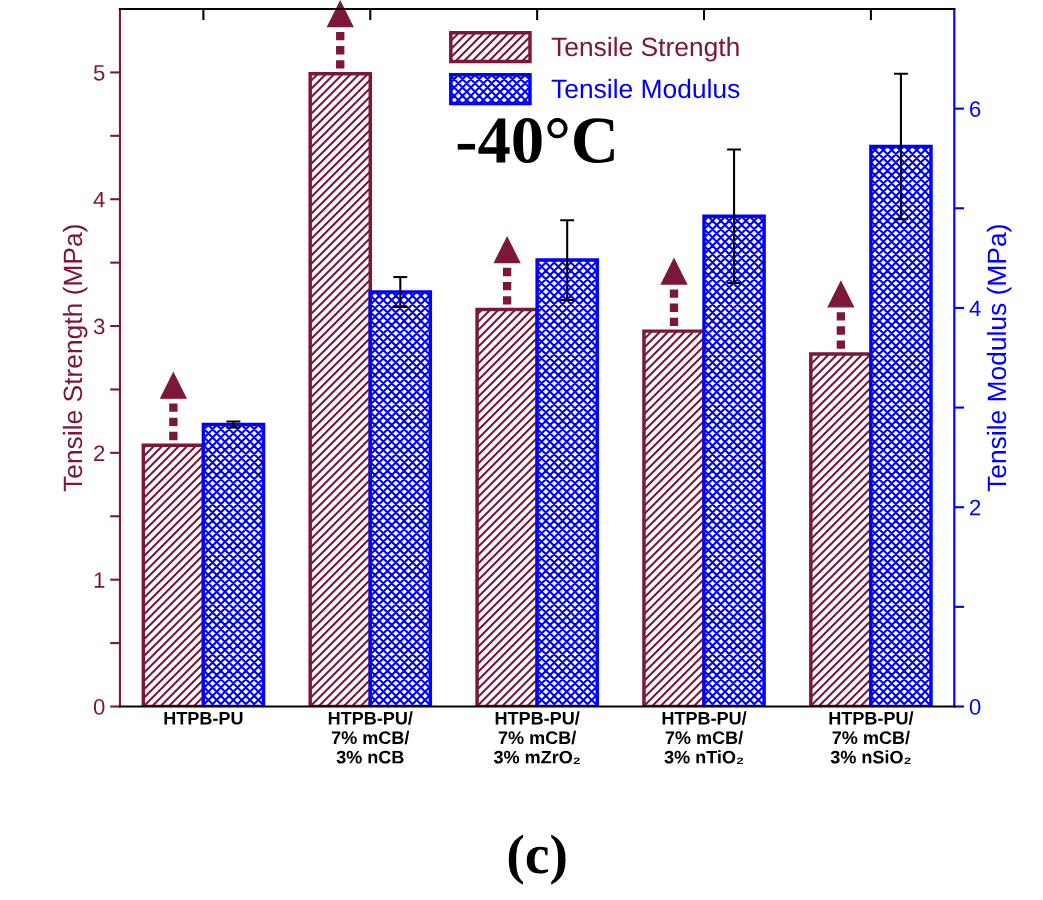 The image size is (1043, 900). Describe the element at coordinates (99, 453) in the screenshot. I see `y-tick-label: 2` at that location.